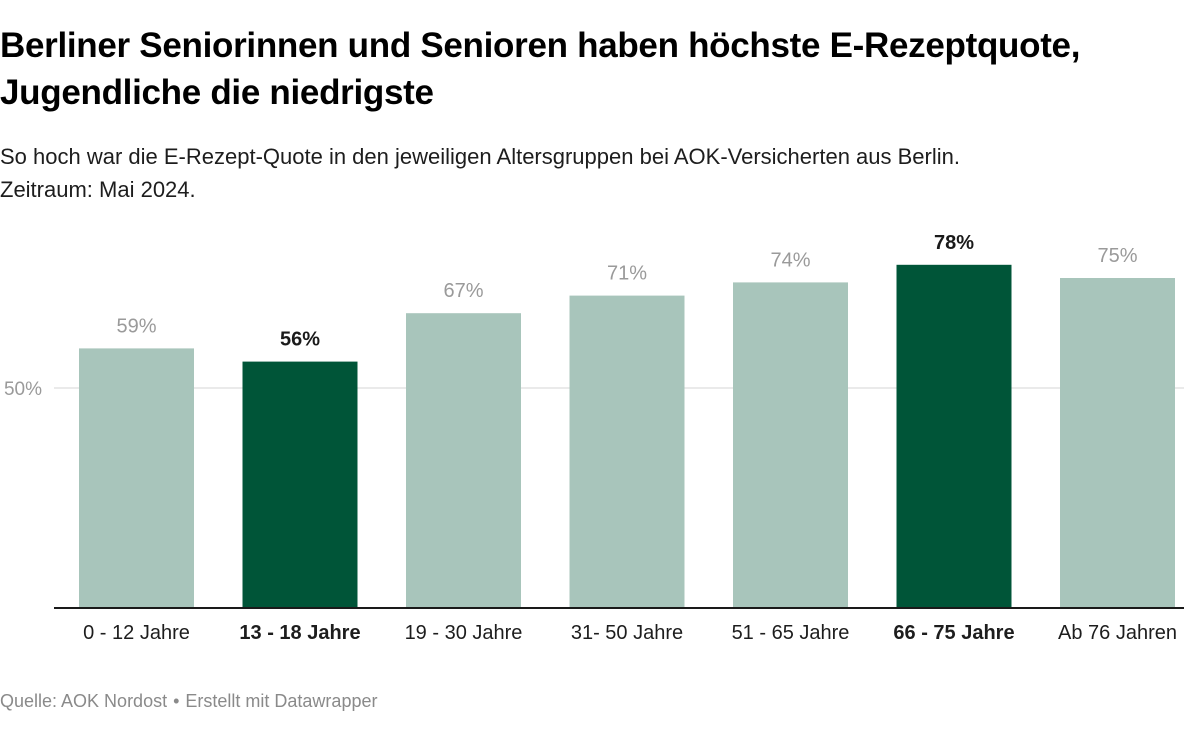  I want to click on value-label: 56%, so click(300, 340).